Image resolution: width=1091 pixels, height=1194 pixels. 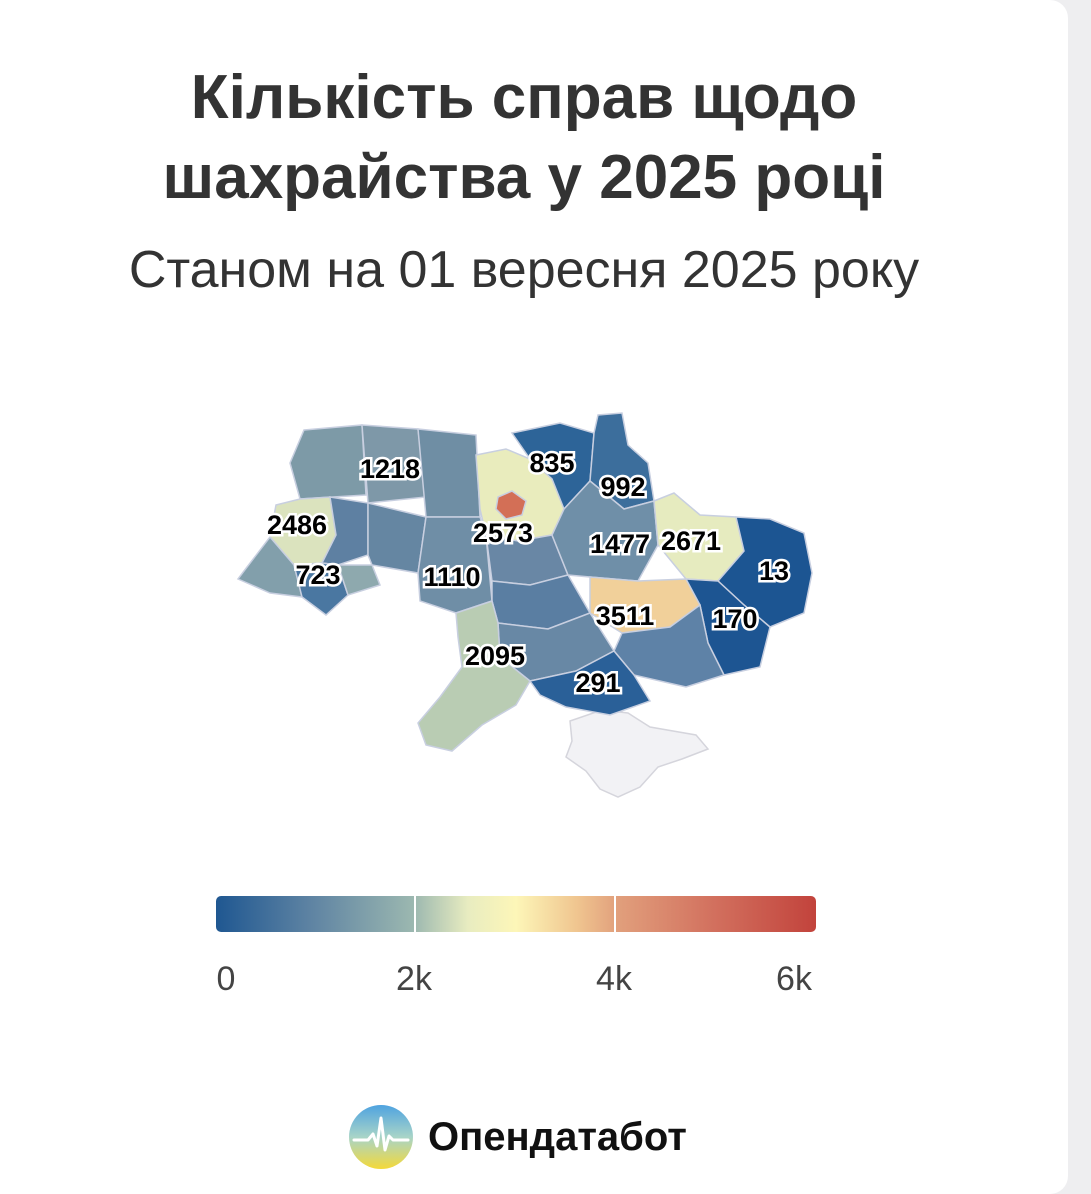 I want to click on region-volyn, so click(x=328, y=462).